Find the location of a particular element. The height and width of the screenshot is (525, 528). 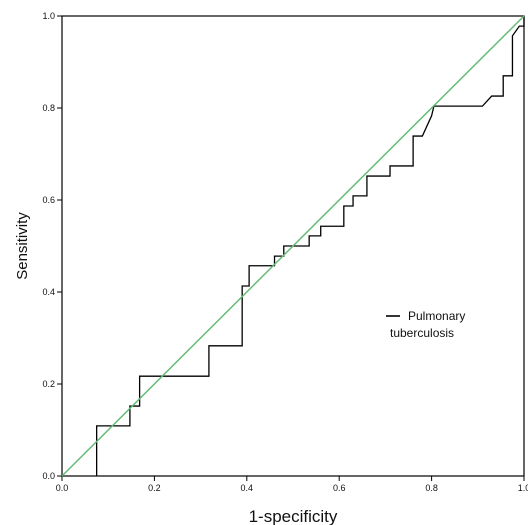

x-axis-title: 1-specificity is located at coordinates (293, 516).